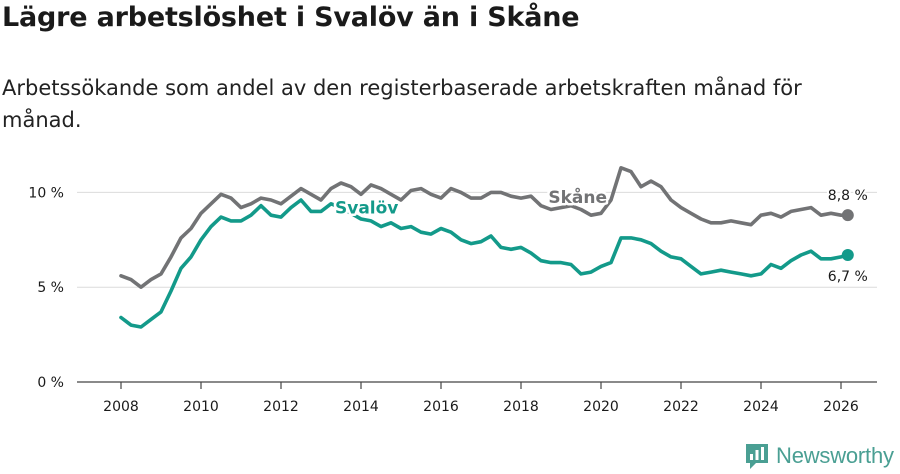 This screenshot has height=474, width=900. What do you see at coordinates (201, 407) in the screenshot?
I see `x-tick-label: 2010` at bounding box center [201, 407].